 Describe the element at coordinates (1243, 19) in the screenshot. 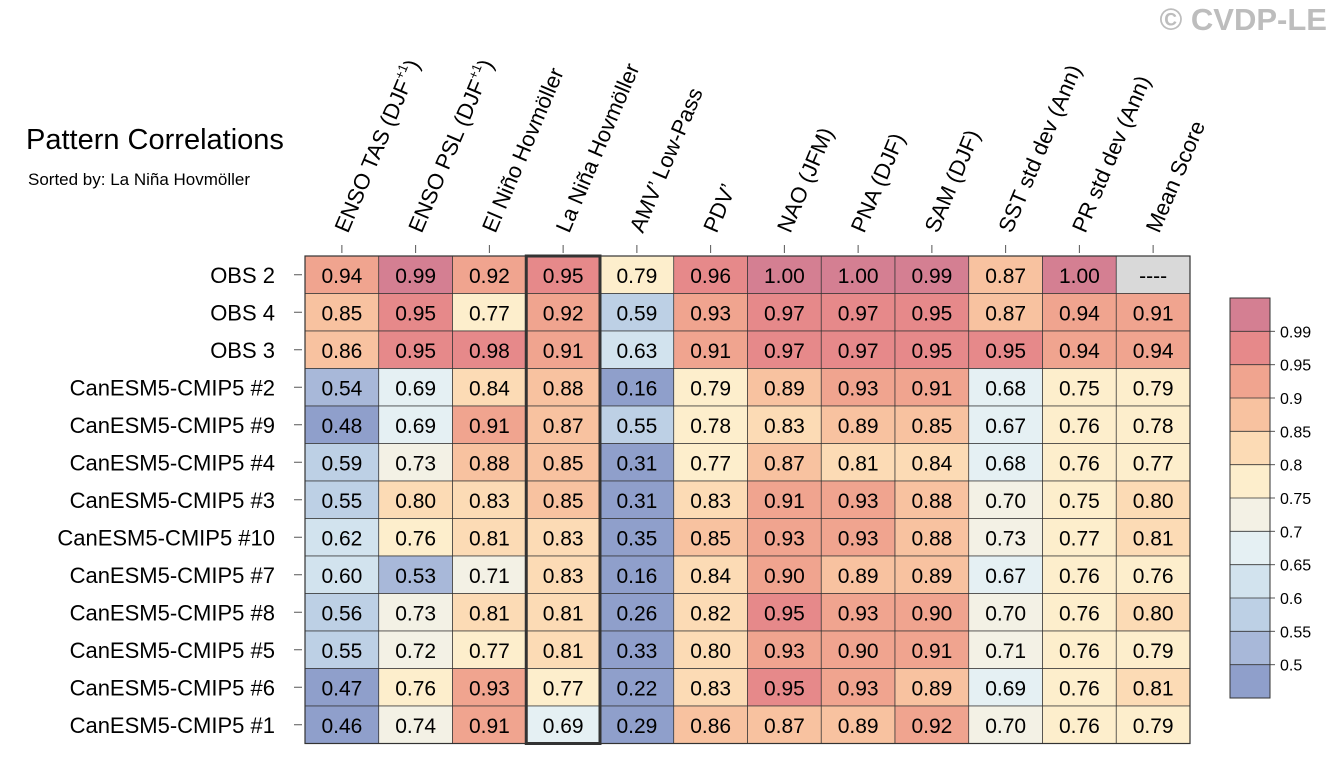

I see `watermark: © CVDP-LE` at that location.